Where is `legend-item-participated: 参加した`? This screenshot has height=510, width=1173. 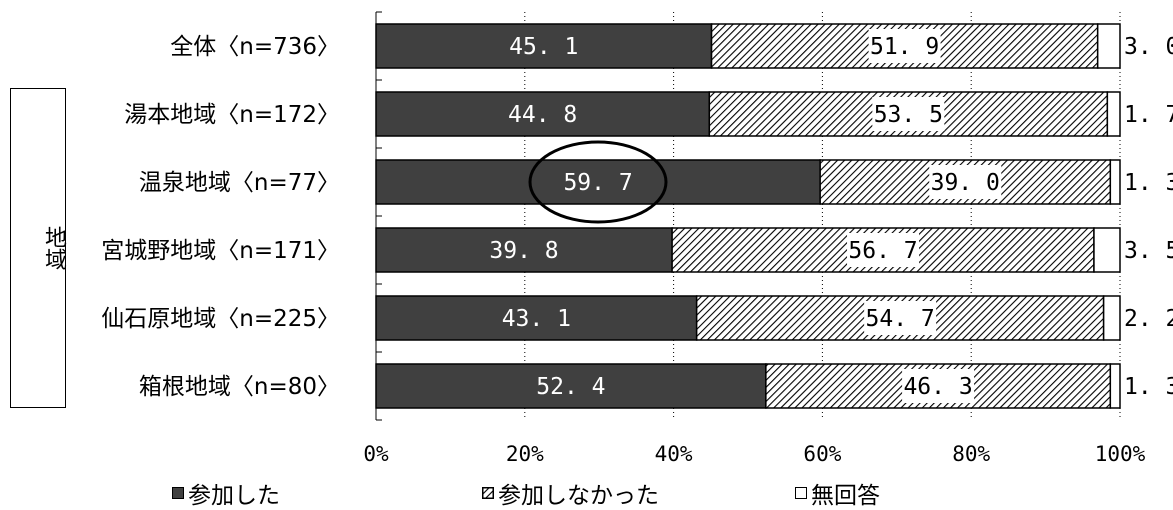 legend-item-participated: 参加した is located at coordinates (226, 493).